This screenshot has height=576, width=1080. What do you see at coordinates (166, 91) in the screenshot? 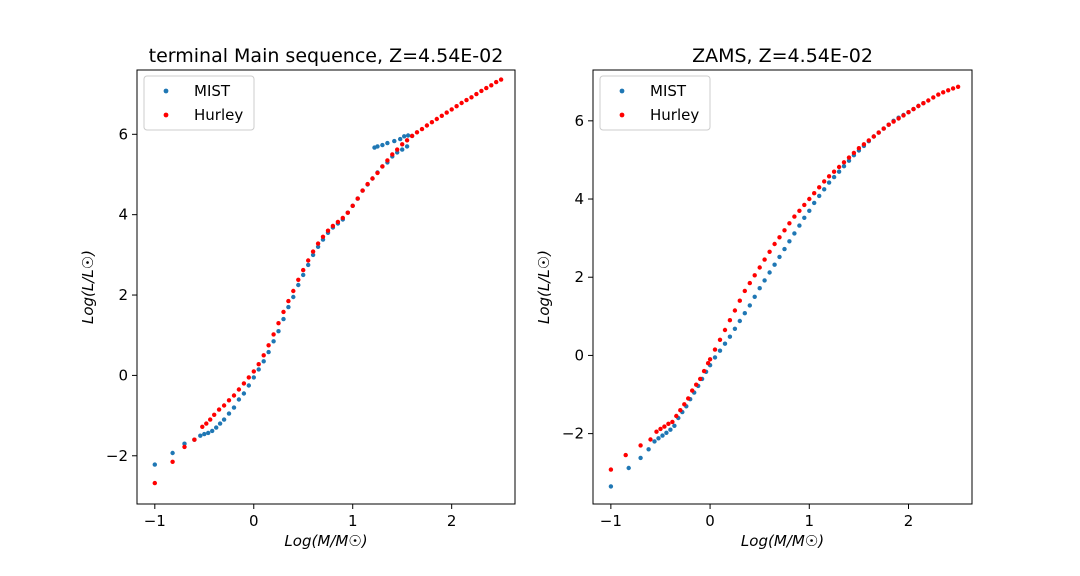
I see `legend-marker-mist` at bounding box center [166, 91].